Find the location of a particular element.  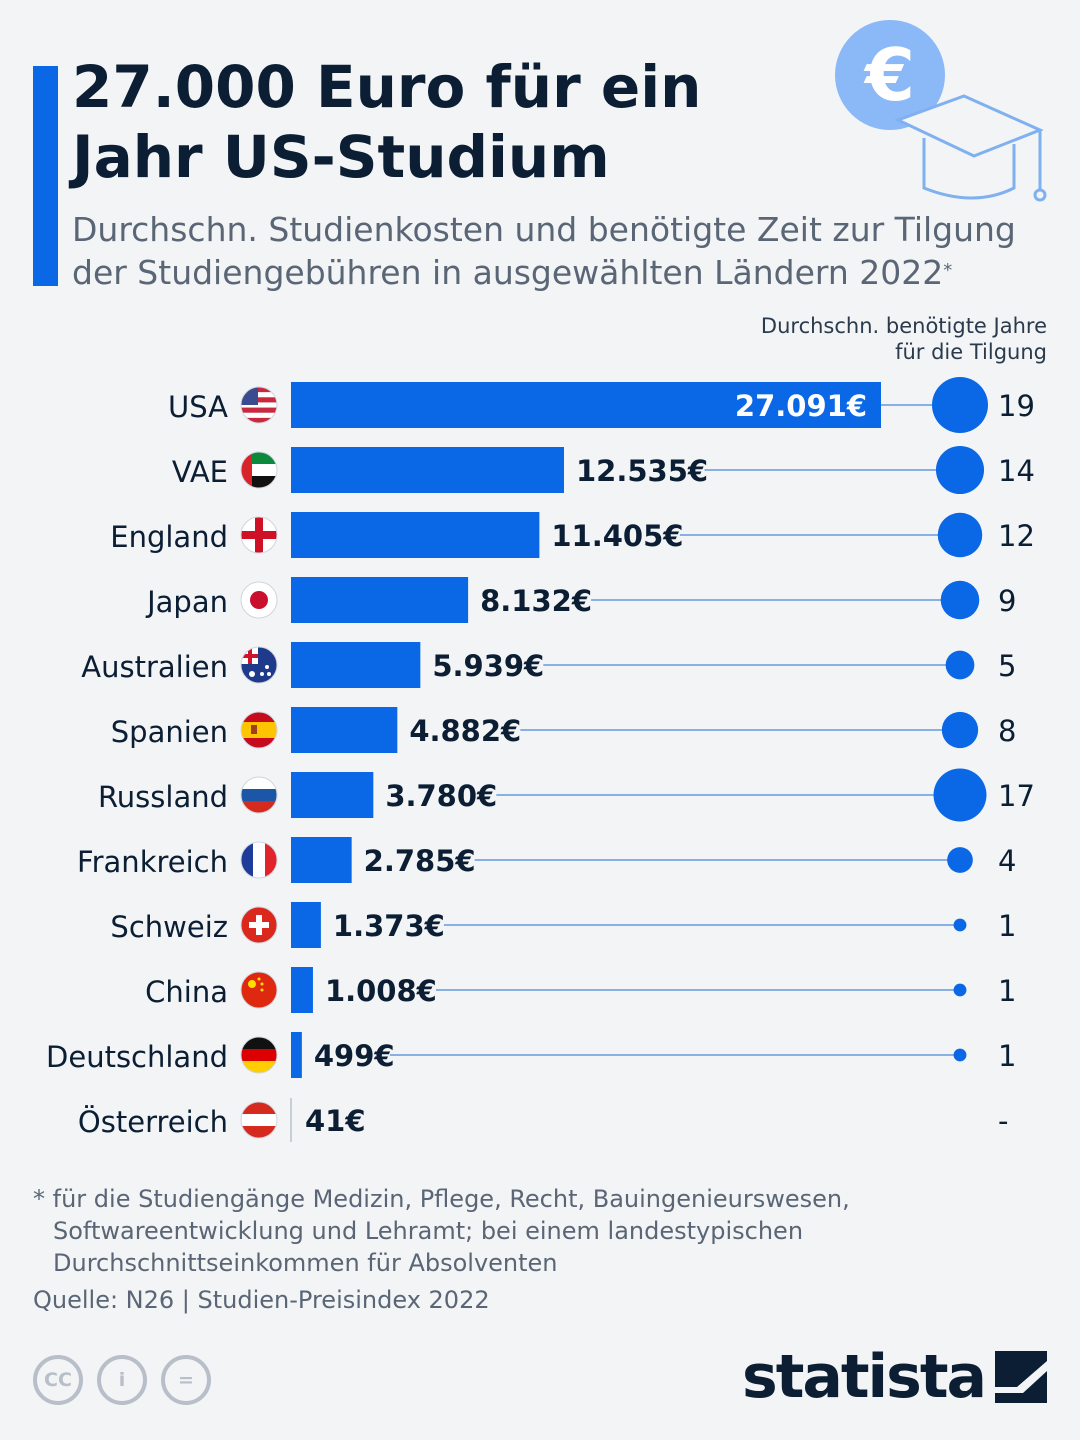

value-label: 12.535€ is located at coordinates (642, 471).